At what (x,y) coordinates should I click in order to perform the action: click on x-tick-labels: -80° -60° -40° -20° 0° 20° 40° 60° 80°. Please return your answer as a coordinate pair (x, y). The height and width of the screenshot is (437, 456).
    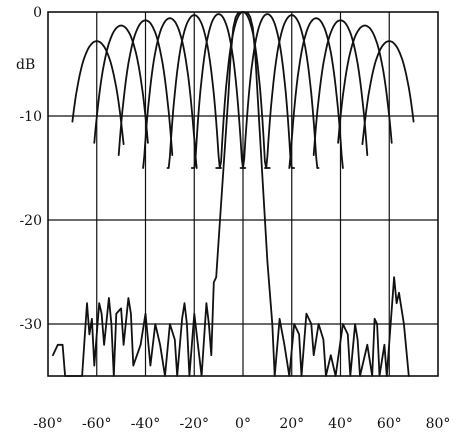
    Looking at the image, I should click on (241, 424).